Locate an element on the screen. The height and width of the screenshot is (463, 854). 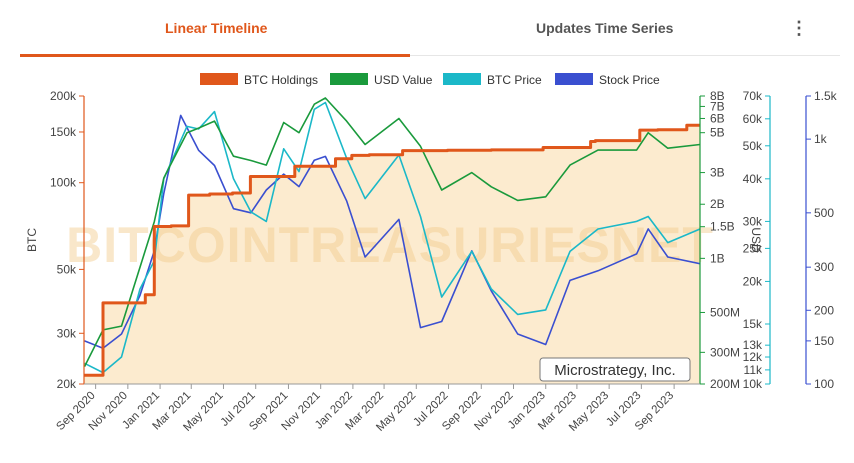
usd-value-tick-label: 8B is located at coordinates (717, 96).